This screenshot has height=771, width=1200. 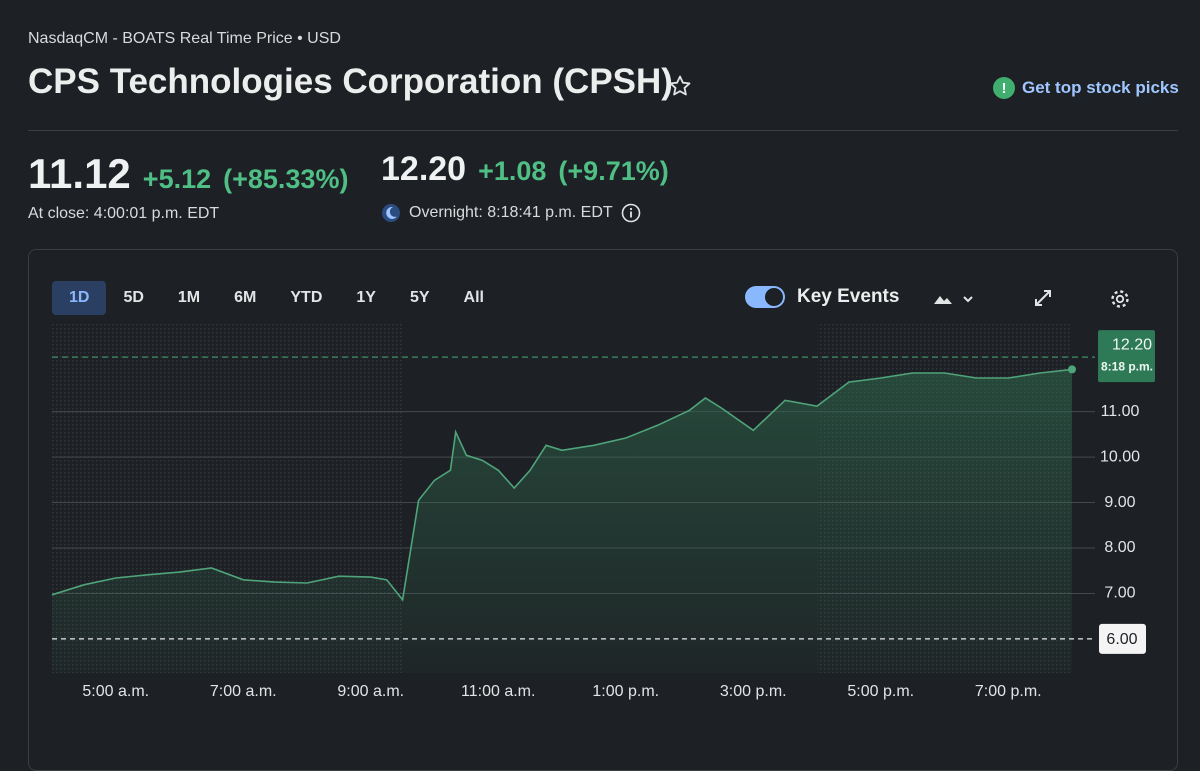 What do you see at coordinates (765, 297) in the screenshot?
I see `key-events-toggle` at bounding box center [765, 297].